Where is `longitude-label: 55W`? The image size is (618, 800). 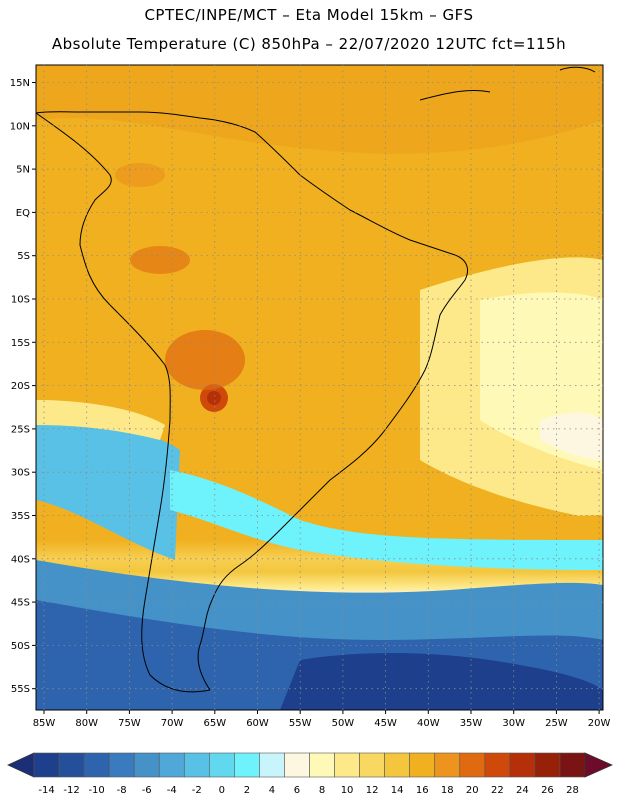
longitude-label: 55W is located at coordinates (300, 723).